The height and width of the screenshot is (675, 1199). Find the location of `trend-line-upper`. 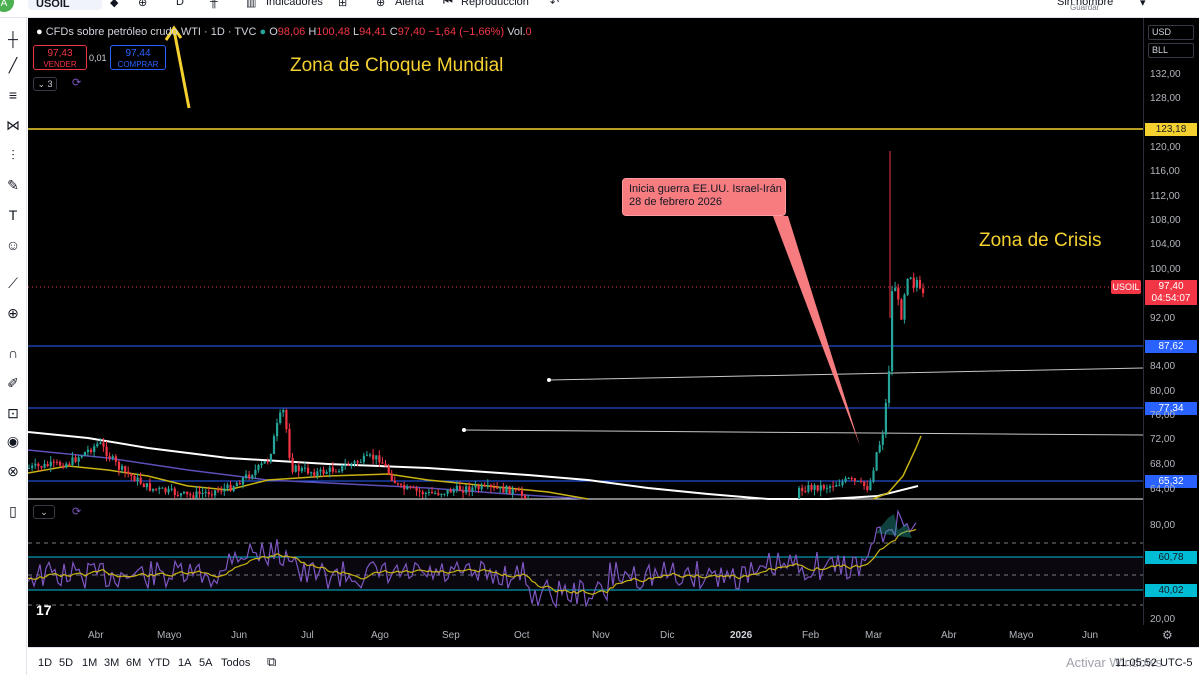

trend-line-upper is located at coordinates (845, 374).